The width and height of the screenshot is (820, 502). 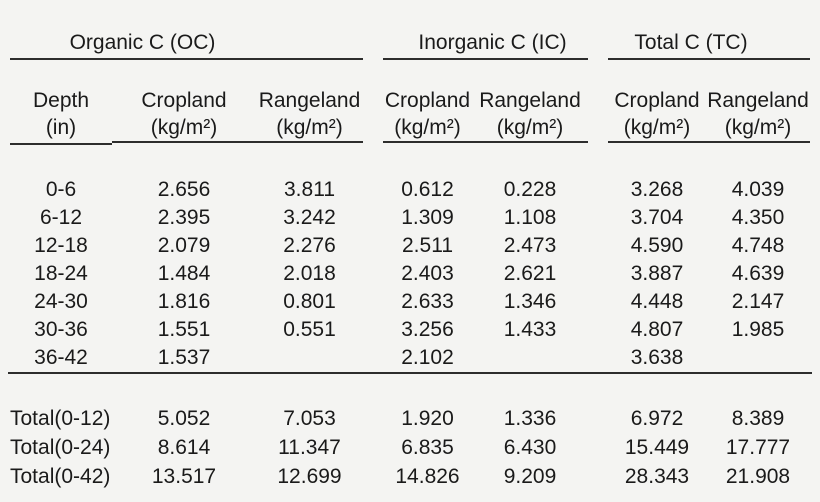 I want to click on col-header-tc-rangeland-label: Rangeland, so click(x=758, y=100).